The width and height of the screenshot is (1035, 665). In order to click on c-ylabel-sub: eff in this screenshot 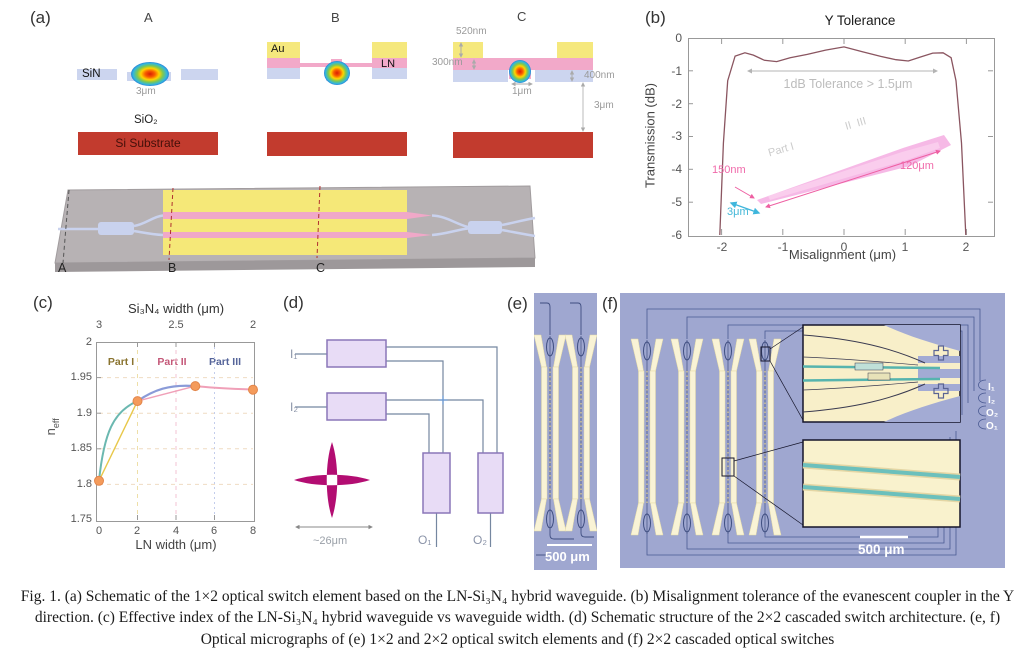, I will do `click(55, 423)`.